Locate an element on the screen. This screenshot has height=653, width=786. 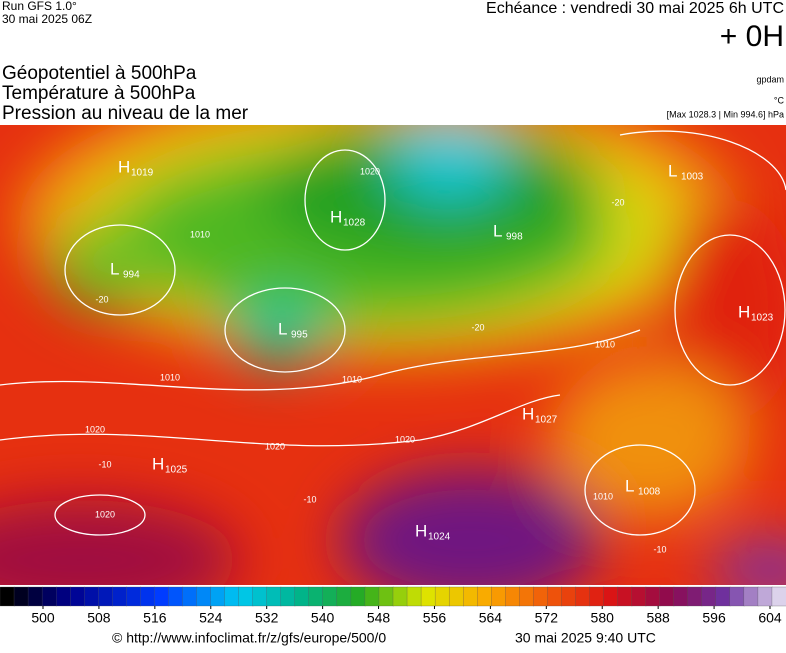
colorbar-tick-label: 516 is located at coordinates (155, 618).